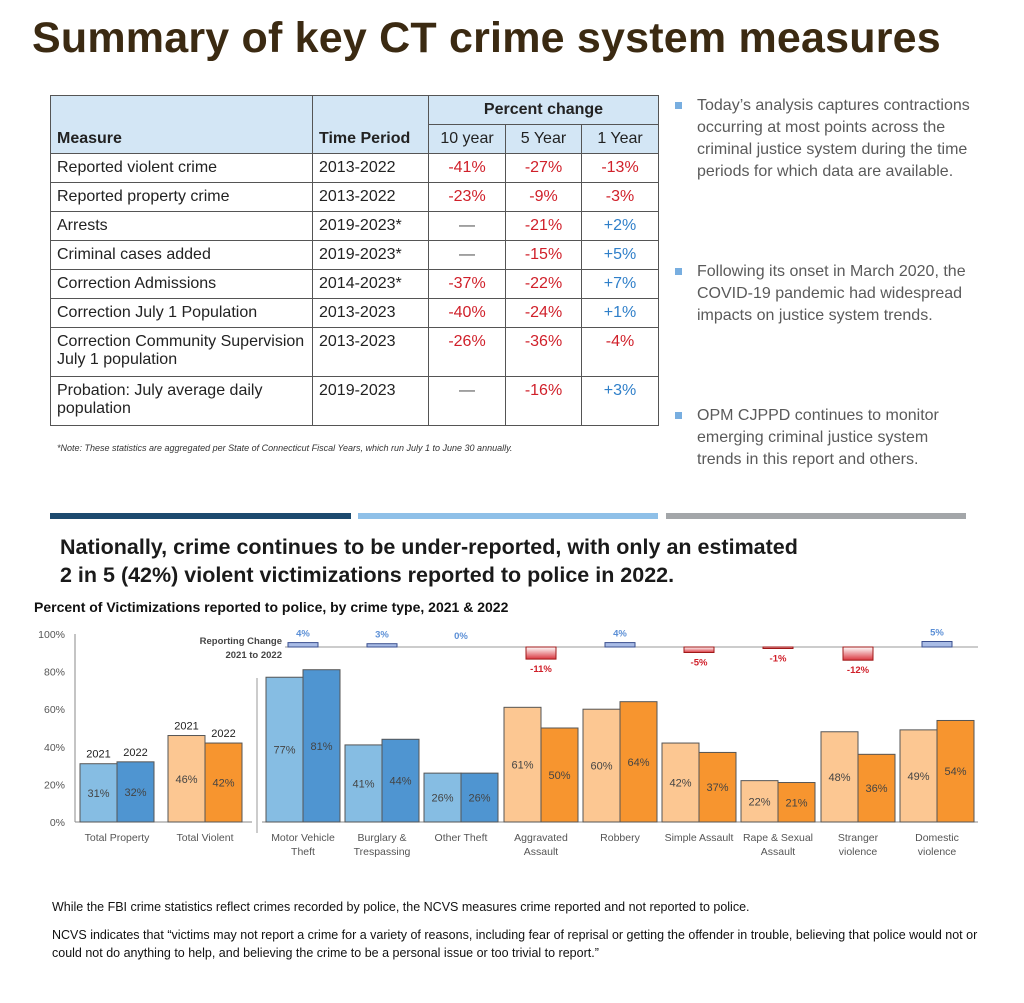 This screenshot has width=1024, height=1003. I want to click on category-label: Total Property, so click(118, 838).